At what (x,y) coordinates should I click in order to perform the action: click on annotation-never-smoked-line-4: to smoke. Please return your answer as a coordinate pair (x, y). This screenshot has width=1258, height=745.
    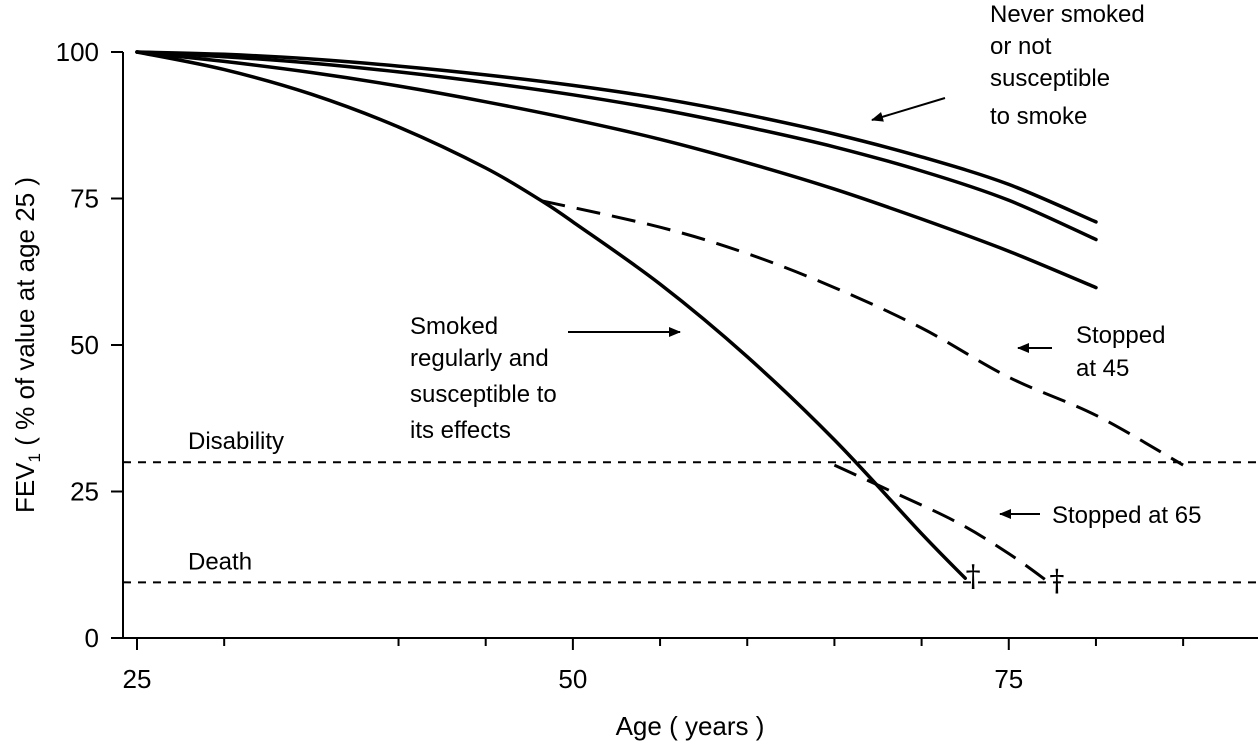
    Looking at the image, I should click on (1038, 116).